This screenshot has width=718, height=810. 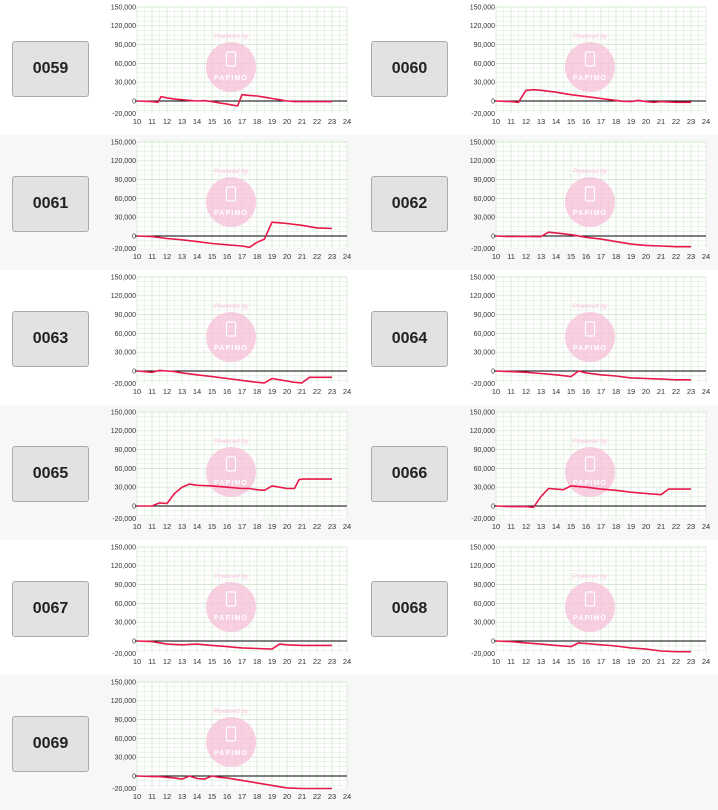 I want to click on machine-number-button: 0063, so click(x=50, y=339).